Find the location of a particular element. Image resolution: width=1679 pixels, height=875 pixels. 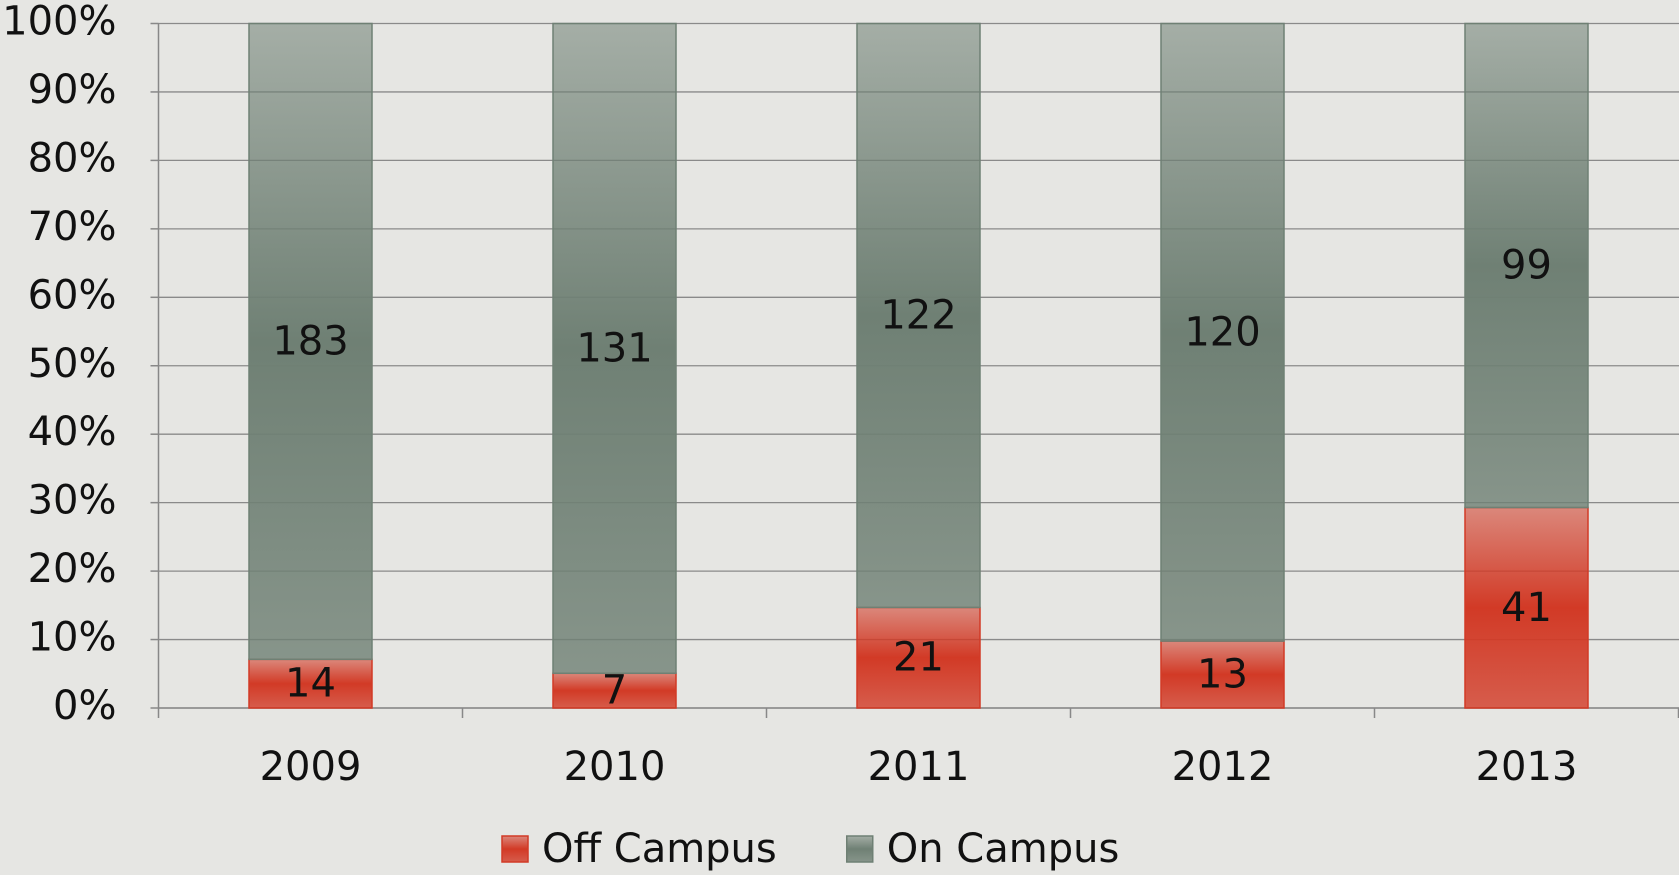

data-label: 99 is located at coordinates (1526, 266).